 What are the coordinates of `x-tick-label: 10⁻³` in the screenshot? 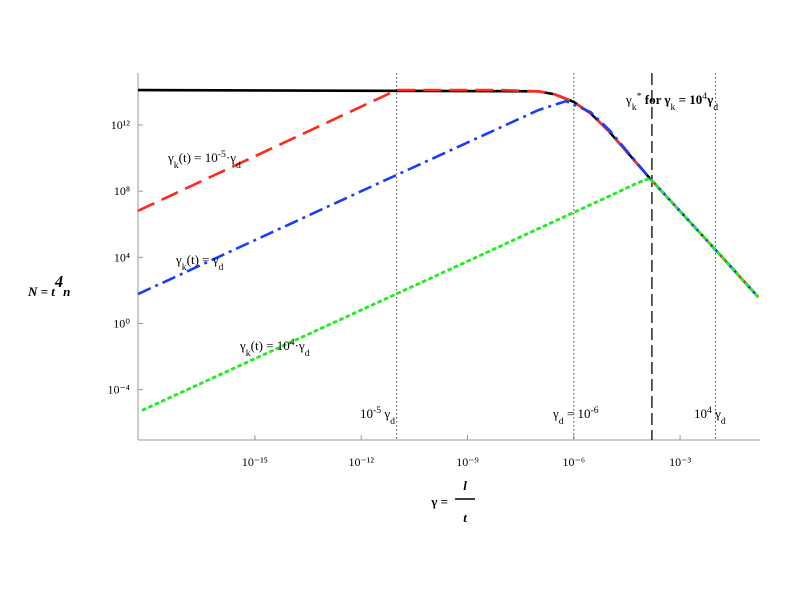 It's located at (680, 462).